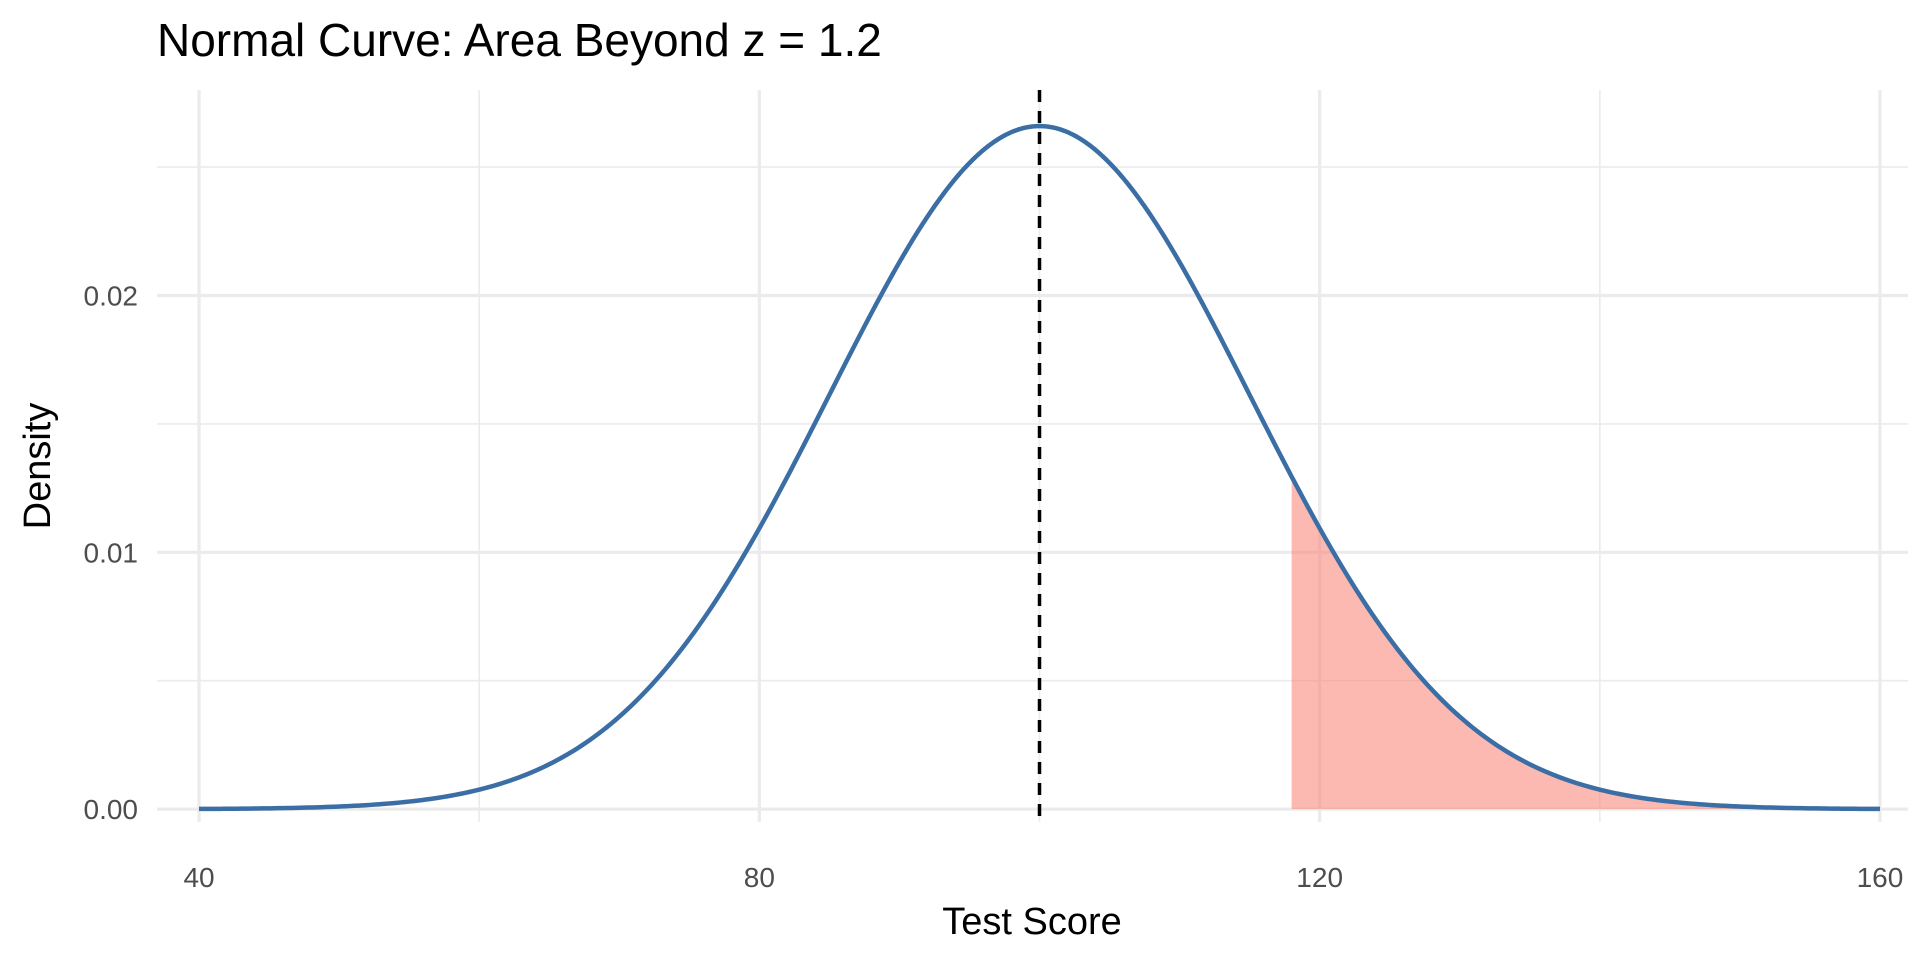 This screenshot has height=960, width=1920. What do you see at coordinates (1880, 877) in the screenshot?
I see `x-tick-label: 160` at bounding box center [1880, 877].